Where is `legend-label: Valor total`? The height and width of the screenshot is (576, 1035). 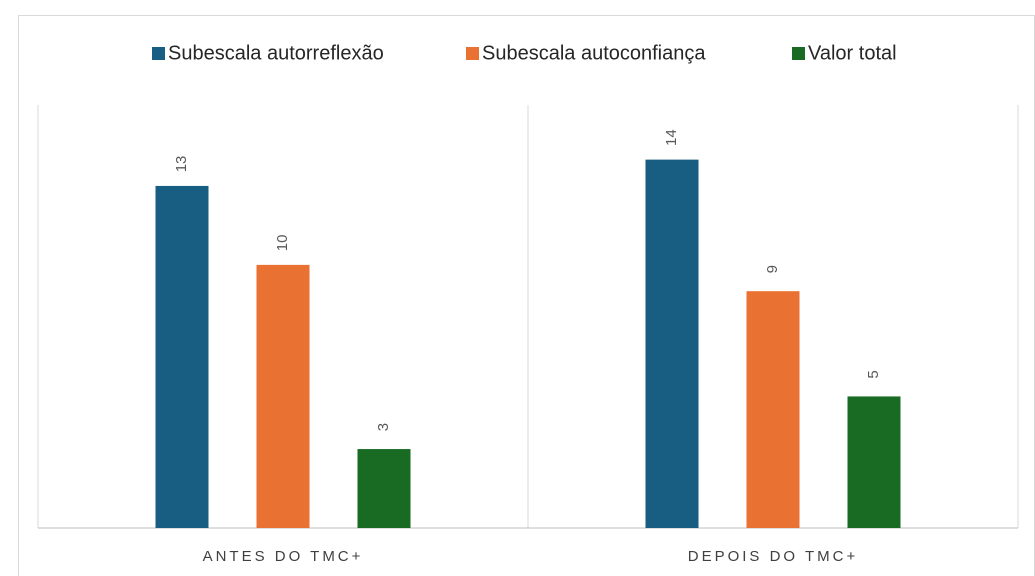 legend-label: Valor total is located at coordinates (852, 53).